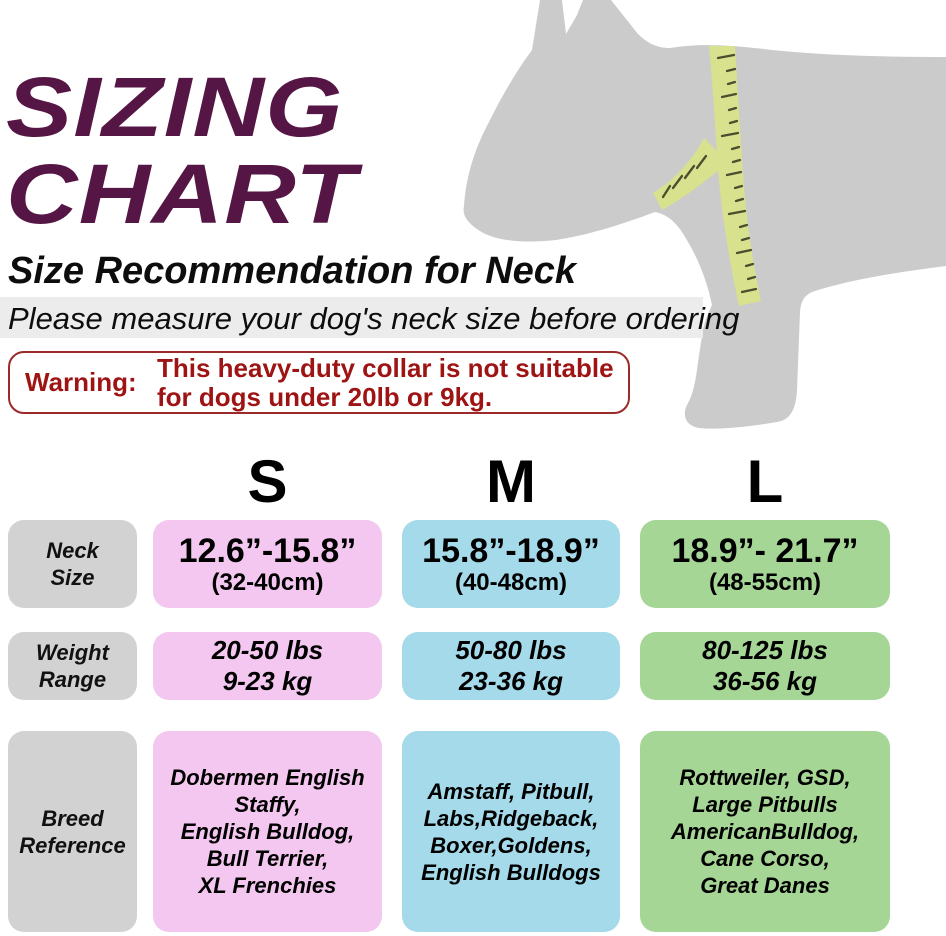 This screenshot has height=936, width=946. I want to click on cell-neck-size-s: 12.6”-15.8” (32-40cm), so click(267, 564).